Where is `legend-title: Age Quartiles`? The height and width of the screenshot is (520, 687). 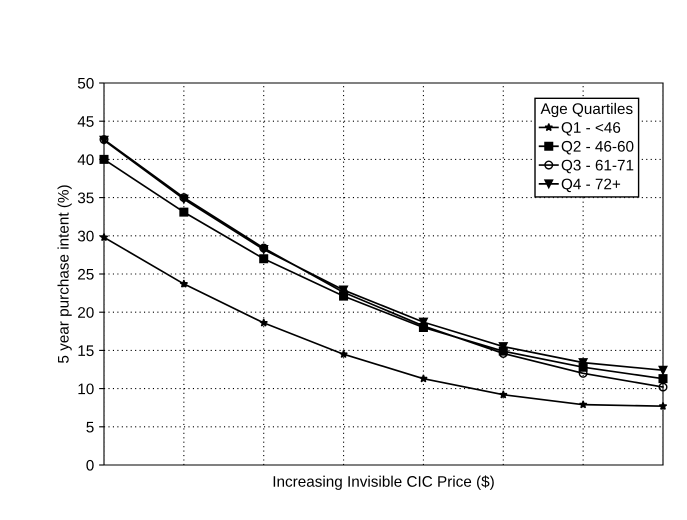
legend-title: Age Quartiles is located at coordinates (586, 110).